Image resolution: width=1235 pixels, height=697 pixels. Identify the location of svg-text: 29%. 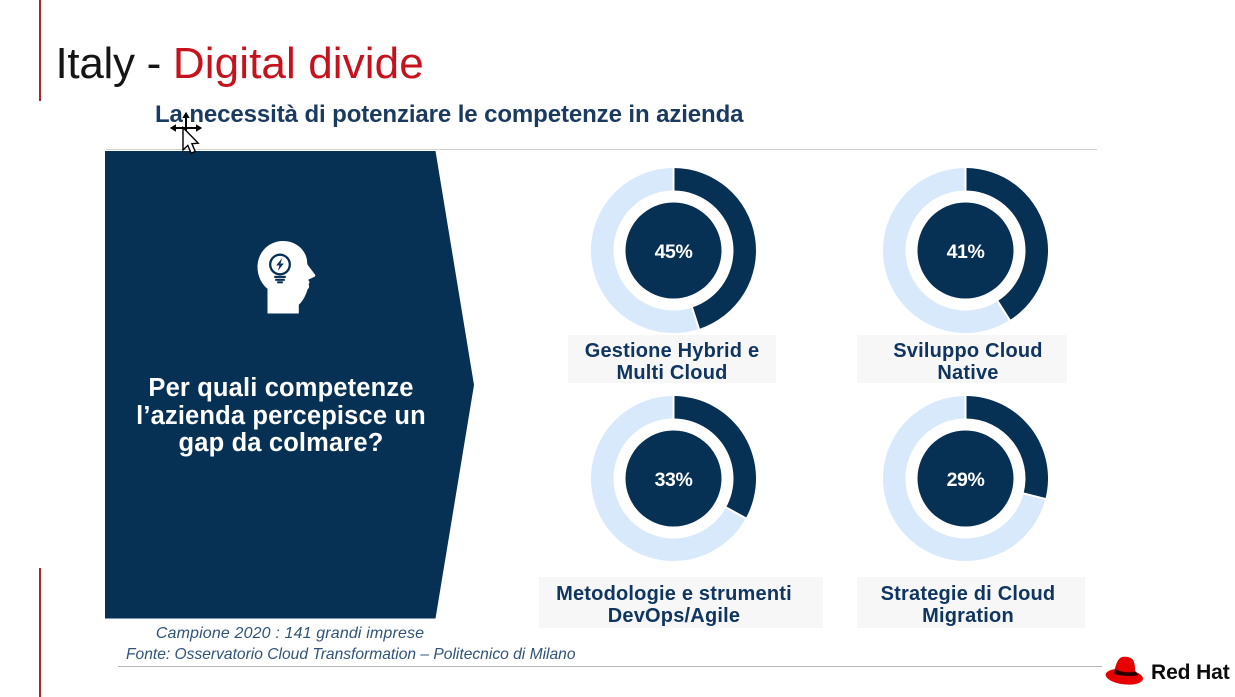
(965, 480).